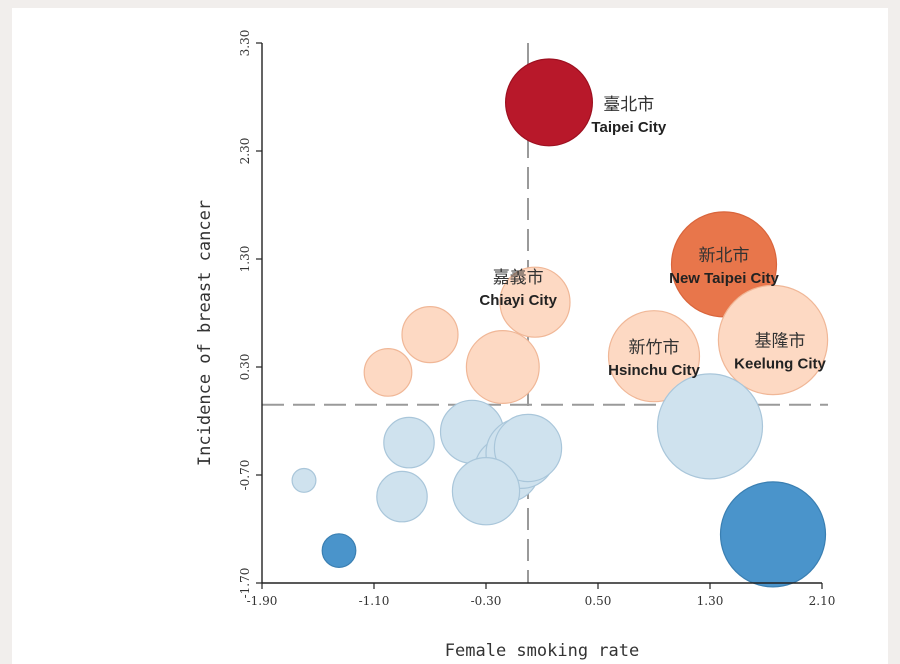 This screenshot has height=664, width=900. I want to click on x-tick-label: -0.30, so click(486, 601).